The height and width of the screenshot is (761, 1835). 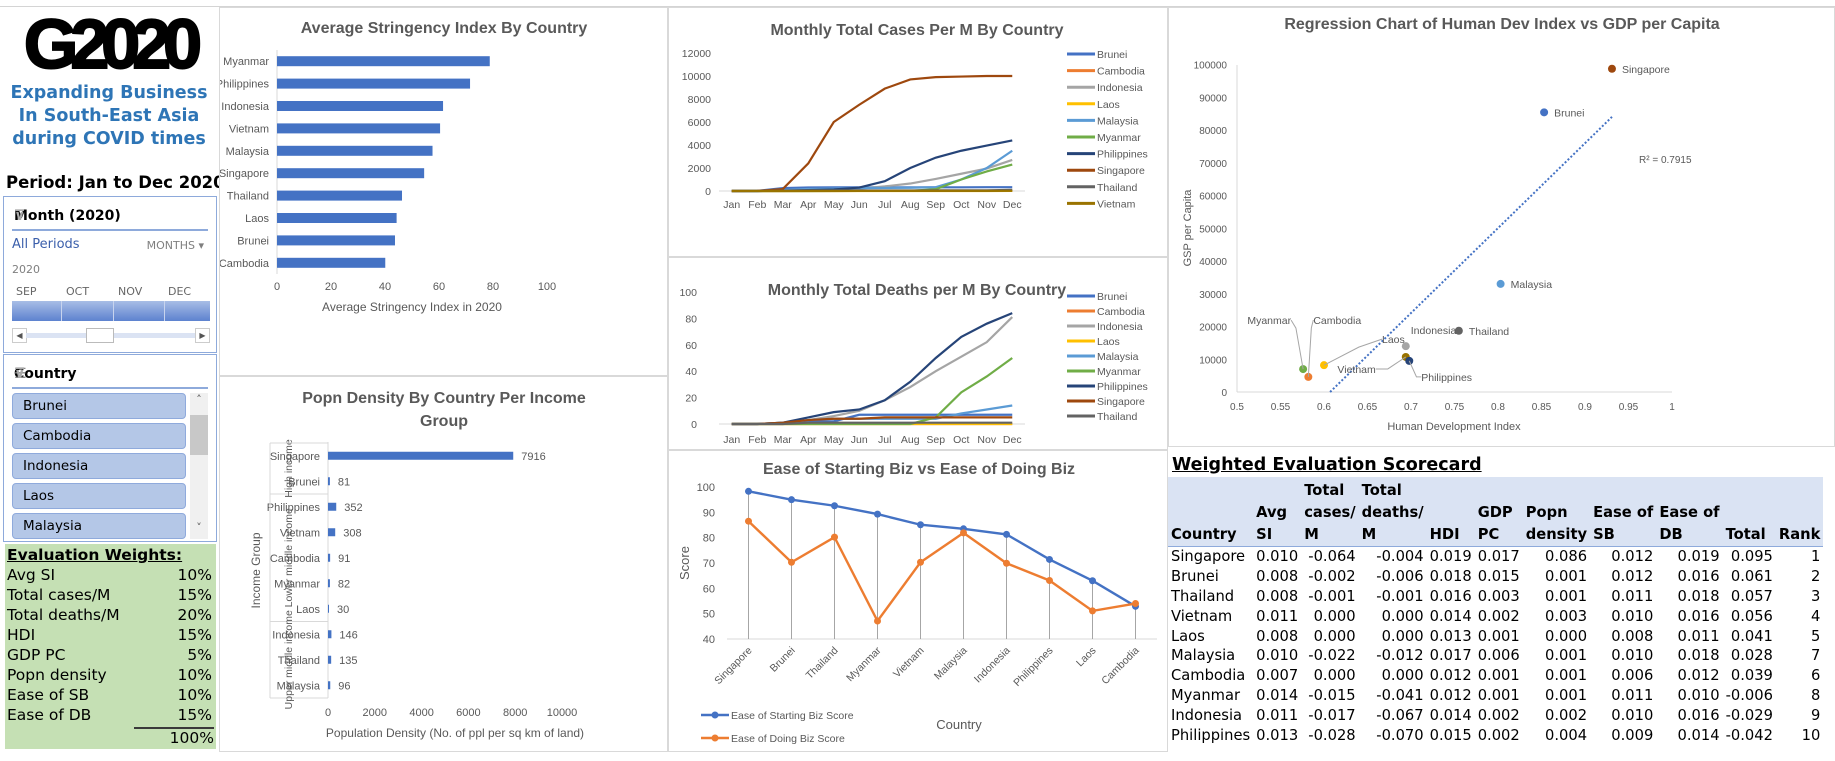 What do you see at coordinates (1415, 369) in the screenshot?
I see `label-leader-line` at bounding box center [1415, 369].